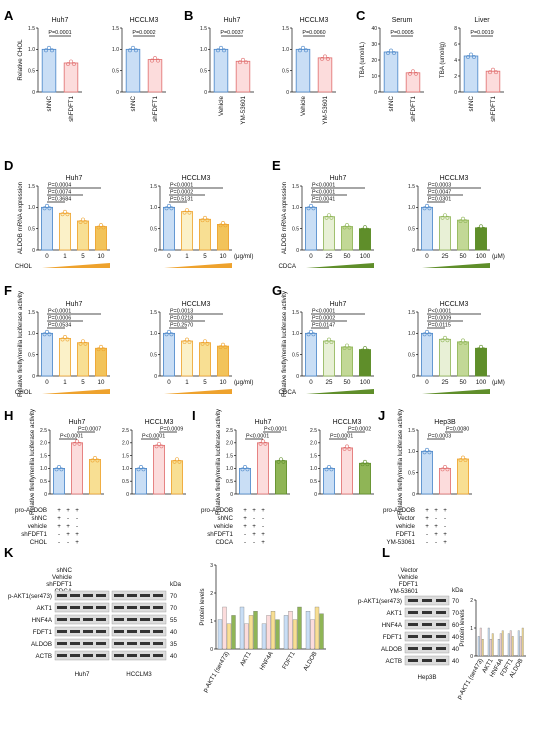  What do you see at coordinates (365, 382) in the screenshot?
I see `x-tick-label: 100` at bounding box center [365, 382].